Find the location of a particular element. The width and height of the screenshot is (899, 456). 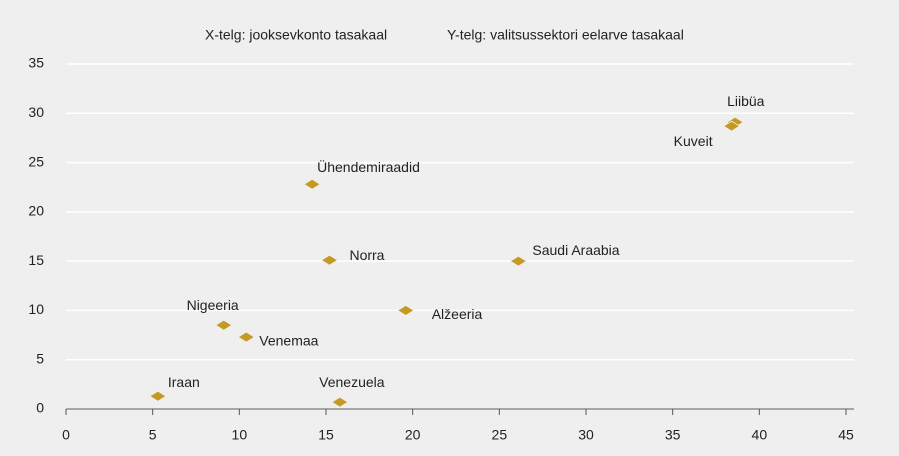

y-tick-label: 15 is located at coordinates (36, 260).